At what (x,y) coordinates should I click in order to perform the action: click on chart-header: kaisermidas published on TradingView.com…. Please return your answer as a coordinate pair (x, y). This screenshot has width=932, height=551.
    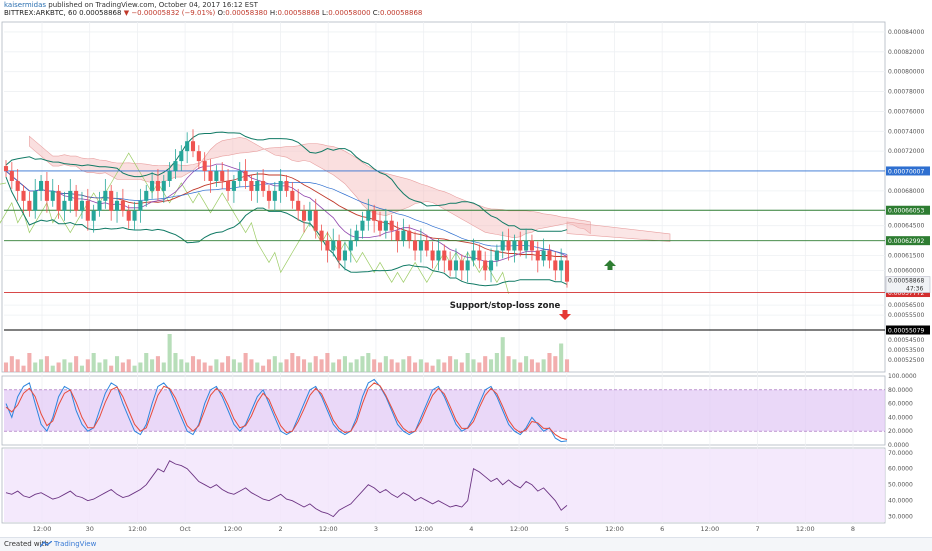
    Looking at the image, I should click on (466, 9).